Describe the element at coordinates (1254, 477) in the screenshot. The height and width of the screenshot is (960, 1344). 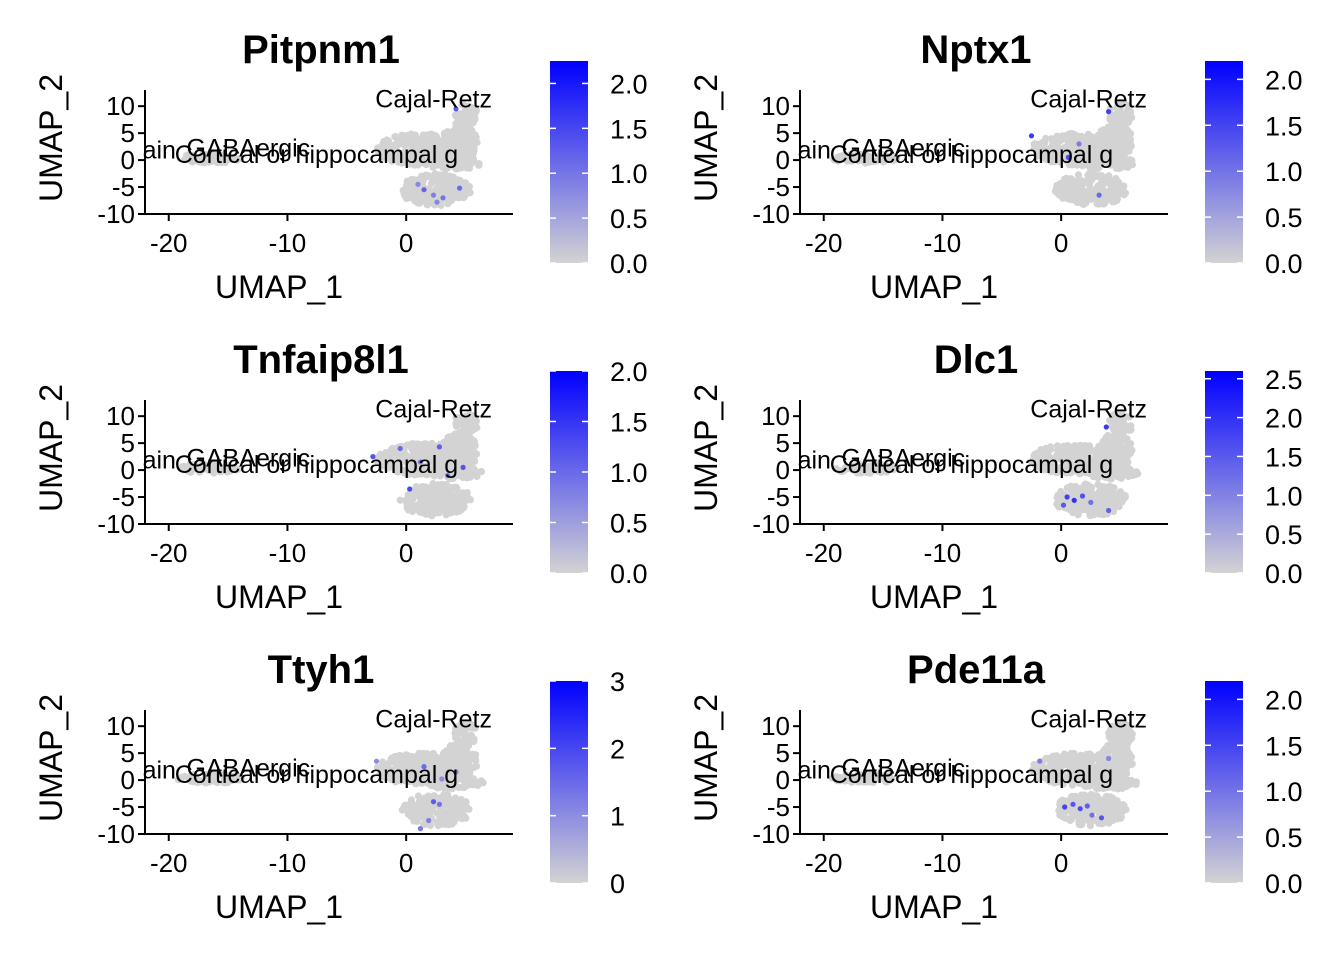
I see `colorbar: 2.52.01.51.00.50.0` at that location.